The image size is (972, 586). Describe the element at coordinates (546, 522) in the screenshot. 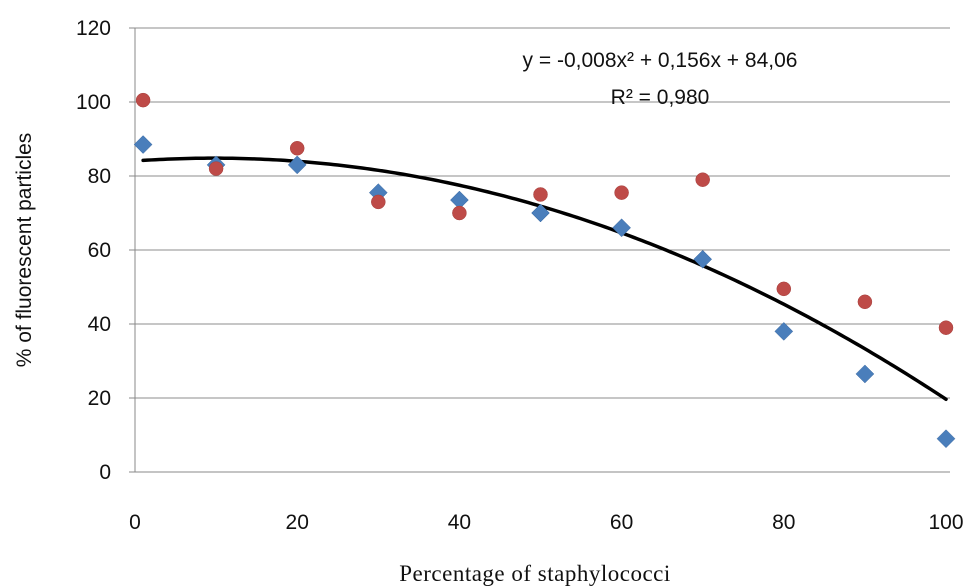

I see `x-tick-labels: 0 20 40 60 80 100` at that location.